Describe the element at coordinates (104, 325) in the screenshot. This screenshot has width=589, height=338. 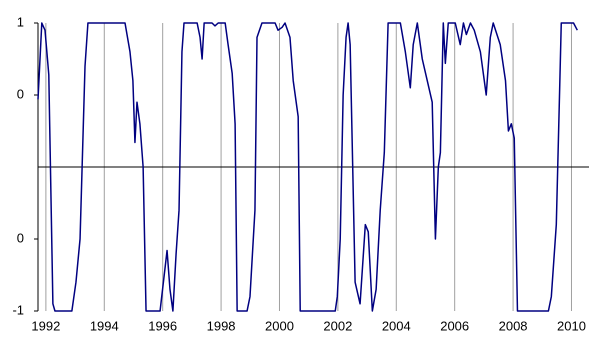
I see `x-tick-label: 1994` at that location.